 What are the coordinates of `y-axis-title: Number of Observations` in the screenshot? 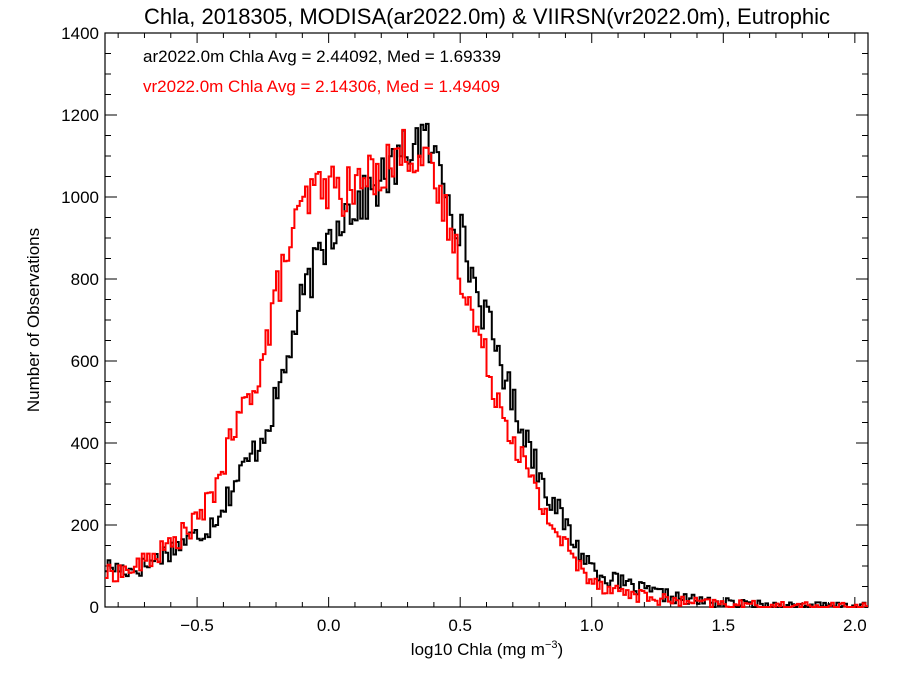 It's located at (33, 320).